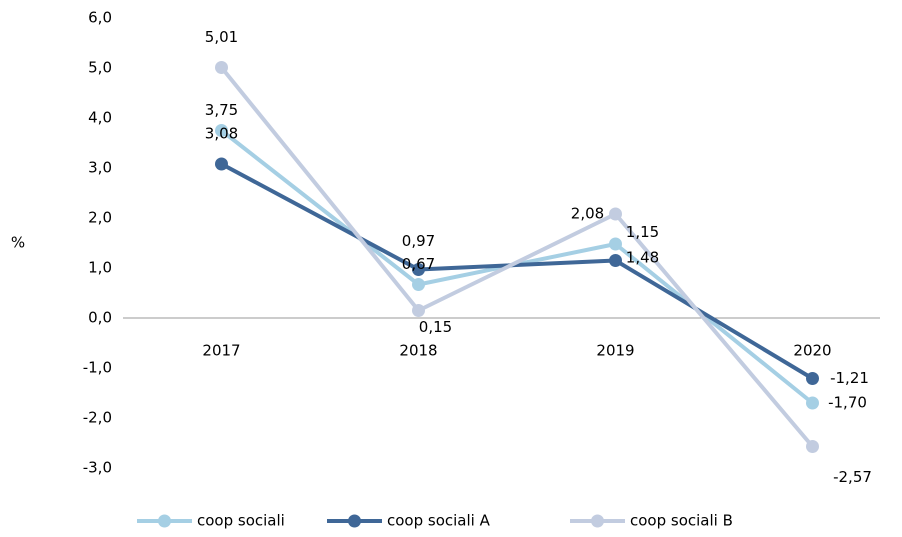 The image size is (902, 537). What do you see at coordinates (100, 118) in the screenshot?
I see `y-tick-label: 4,0` at bounding box center [100, 118].